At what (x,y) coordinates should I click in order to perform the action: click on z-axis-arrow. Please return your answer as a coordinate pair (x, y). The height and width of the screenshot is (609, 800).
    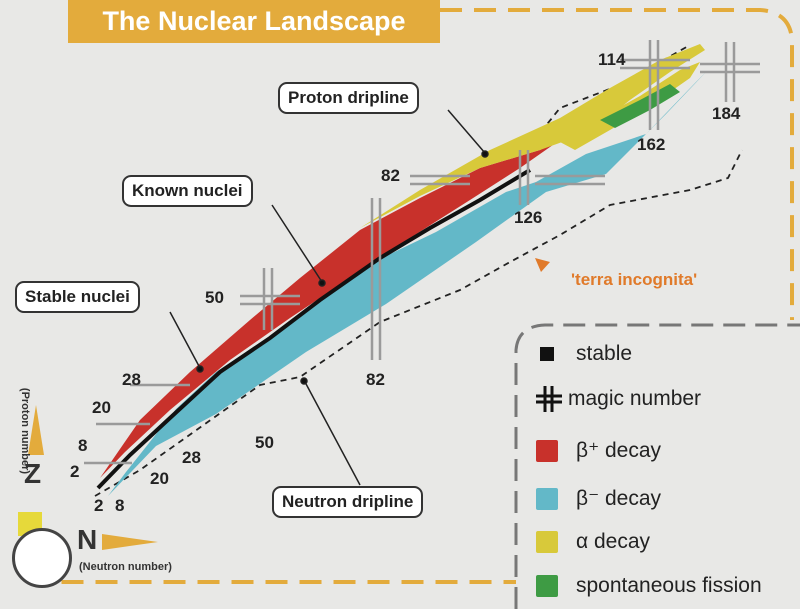
    Looking at the image, I should click on (36, 430).